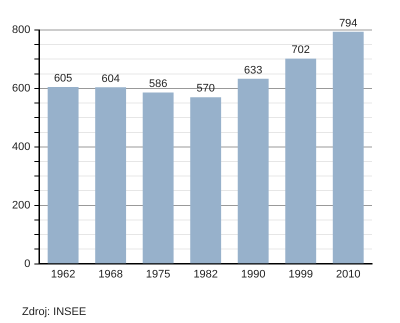 The image size is (400, 323). Describe the element at coordinates (253, 274) in the screenshot. I see `x-tick-label: 1990` at that location.